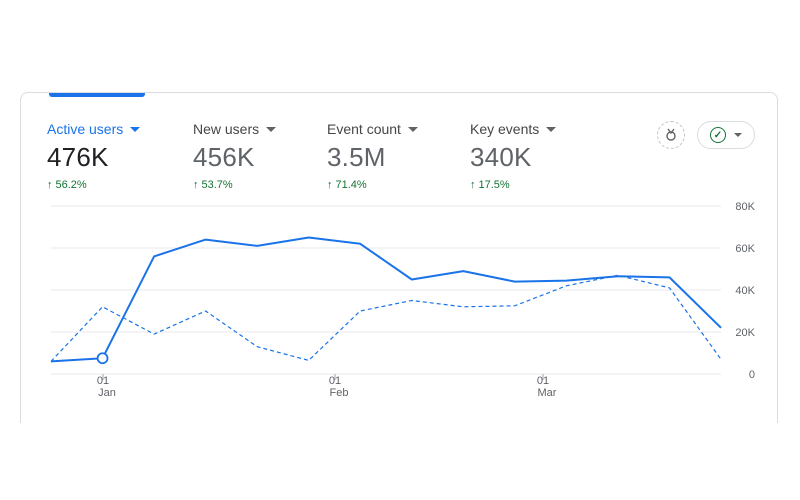 The width and height of the screenshot is (800, 500). Describe the element at coordinates (339, 393) in the screenshot. I see `x-tick-month: Feb` at that location.